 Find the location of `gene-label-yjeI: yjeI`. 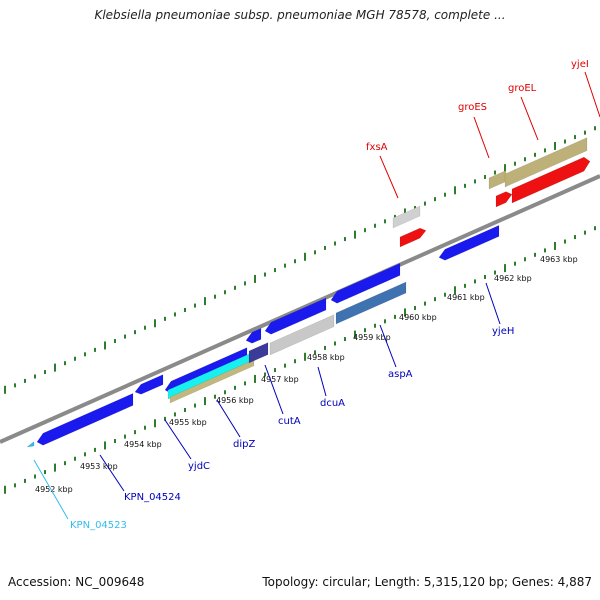

gene-label-yjeI: yjeI is located at coordinates (580, 64).